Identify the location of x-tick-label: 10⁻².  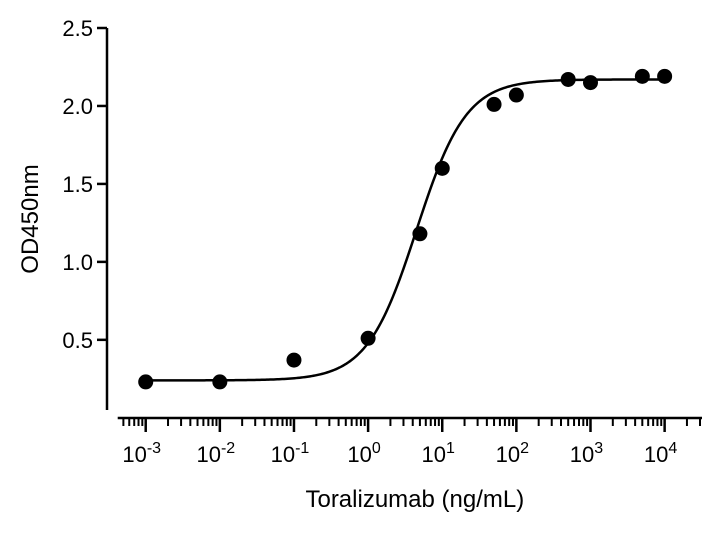
(215, 453).